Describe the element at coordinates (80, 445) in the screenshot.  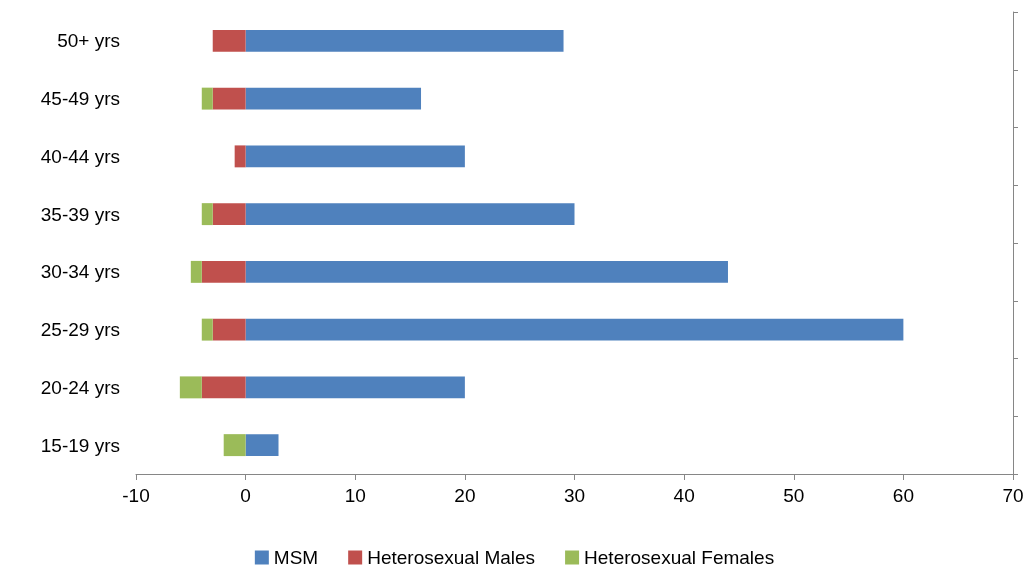
I see `y-tick-label: 15-19 yrs` at that location.